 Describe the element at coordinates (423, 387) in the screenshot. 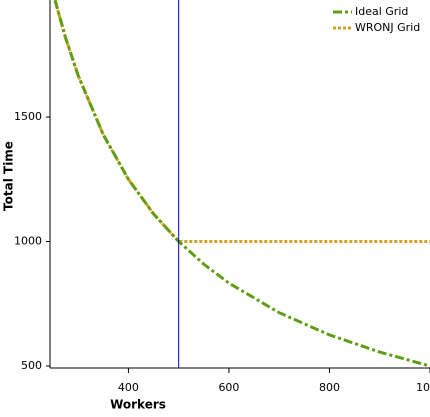

I see `x-tick-label: 1000` at that location.